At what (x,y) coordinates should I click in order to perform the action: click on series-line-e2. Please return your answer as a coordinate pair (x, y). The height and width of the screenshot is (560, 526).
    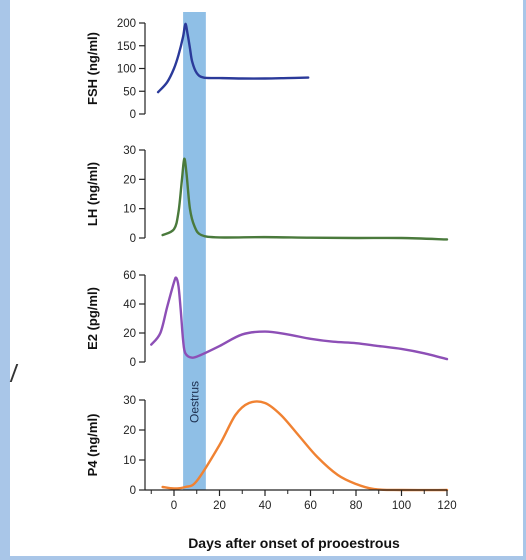
    Looking at the image, I should click on (299, 318).